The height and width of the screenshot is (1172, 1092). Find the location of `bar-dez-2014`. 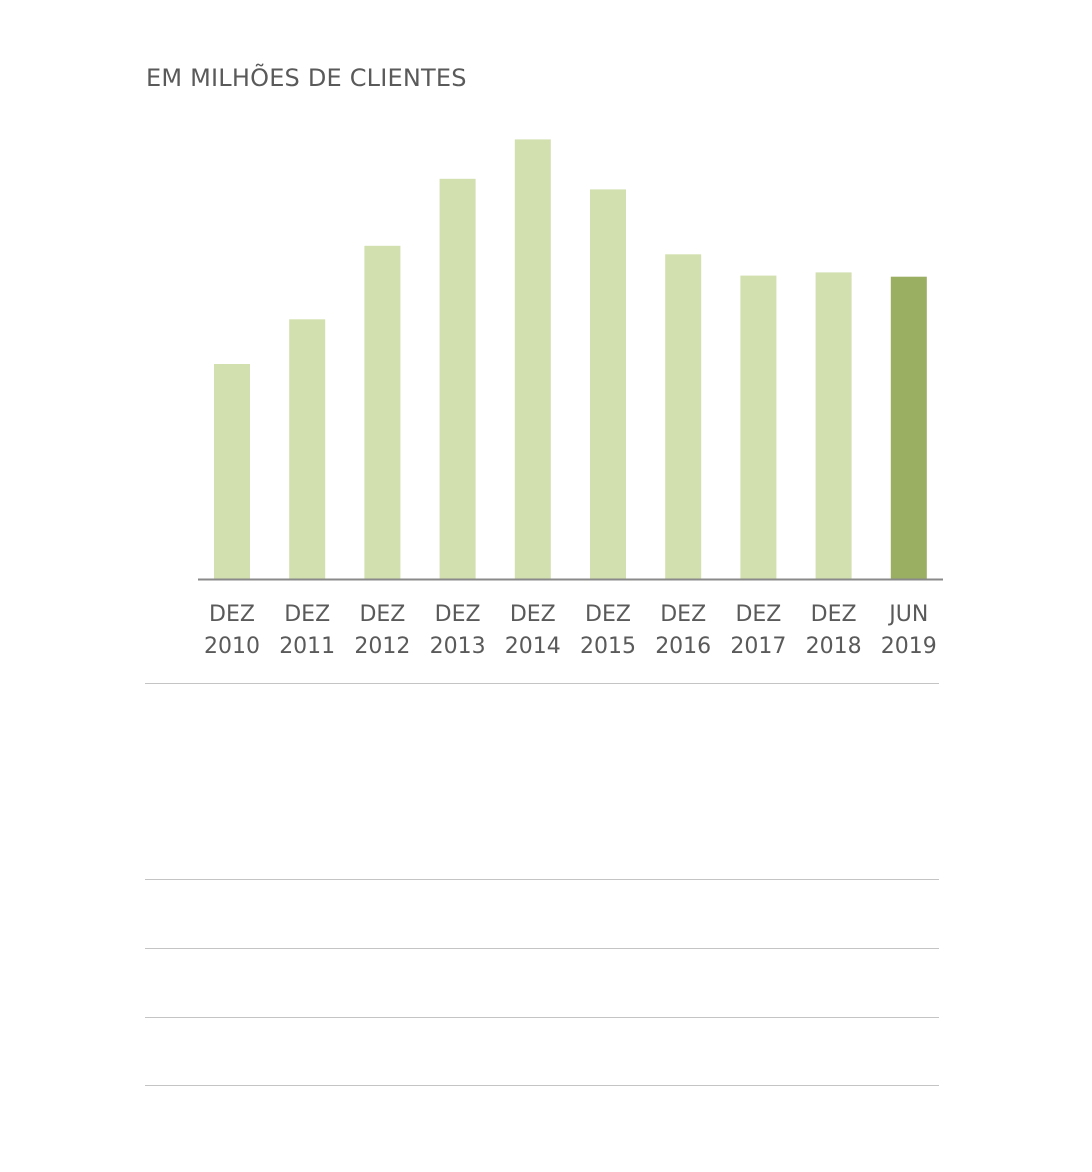

bar-dez-2014 is located at coordinates (532, 359).